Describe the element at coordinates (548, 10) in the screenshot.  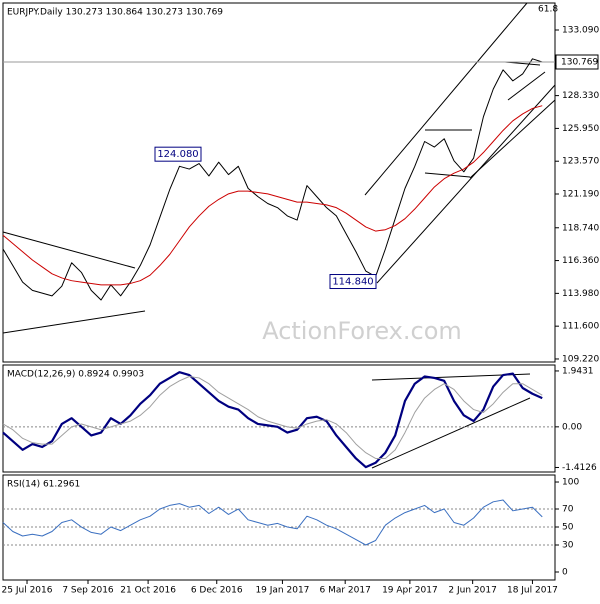
I see `channel-label: 61.8` at that location.